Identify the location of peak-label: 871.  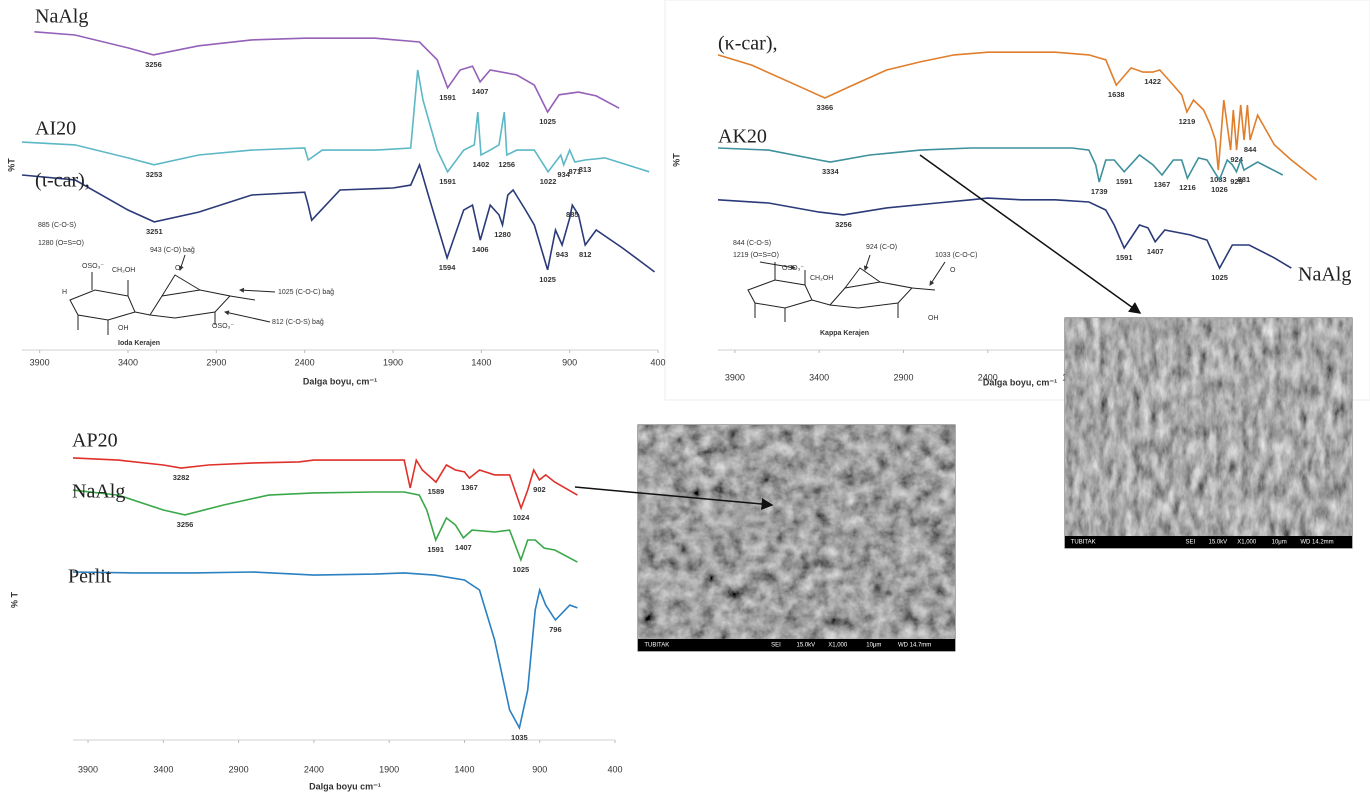
(575, 171).